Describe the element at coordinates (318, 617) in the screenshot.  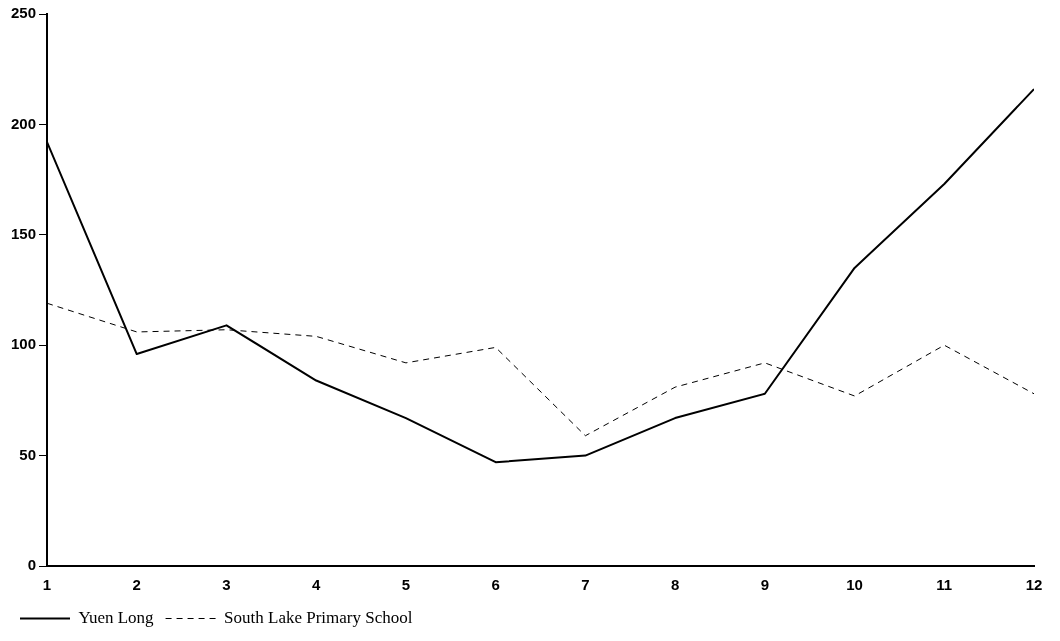
I see `legend-label: South Lake Primary School` at that location.